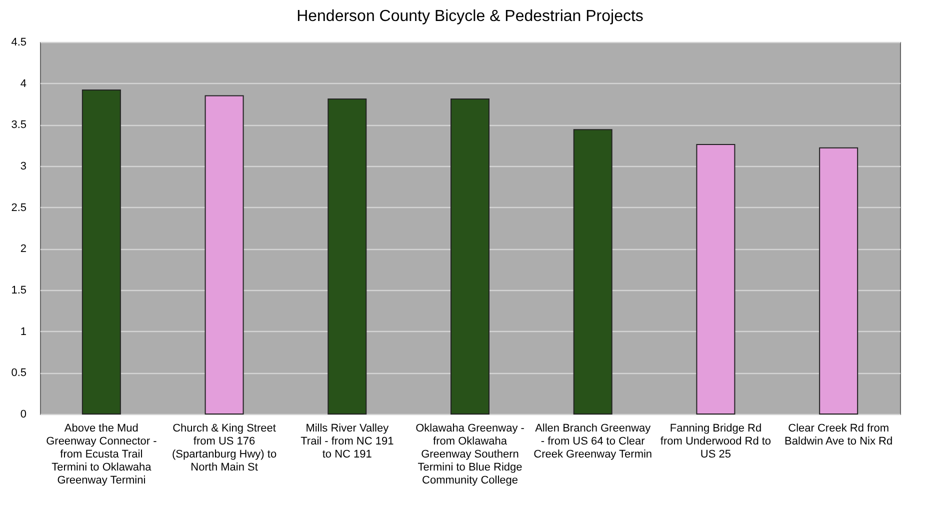  Describe the element at coordinates (23, 414) in the screenshot. I see `y-tick-label: 0` at that location.